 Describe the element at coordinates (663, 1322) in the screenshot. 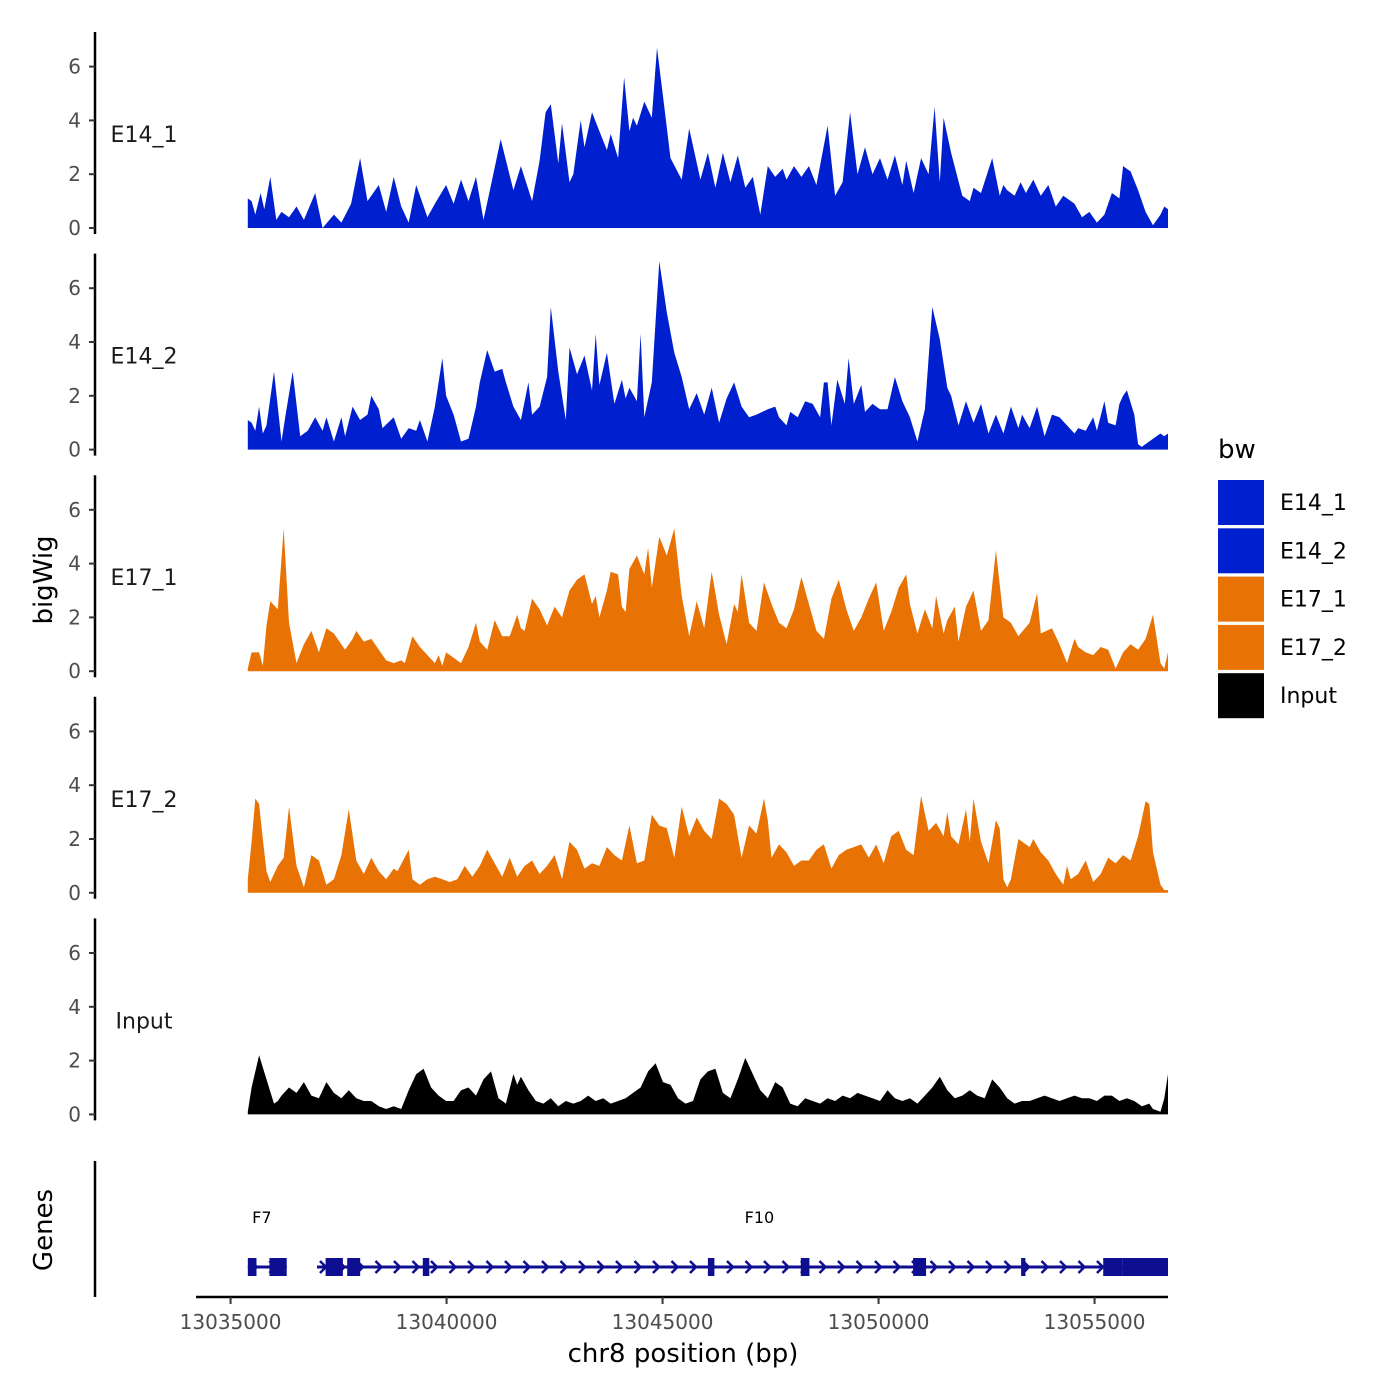

I see `x-tick-label: 13045000` at that location.